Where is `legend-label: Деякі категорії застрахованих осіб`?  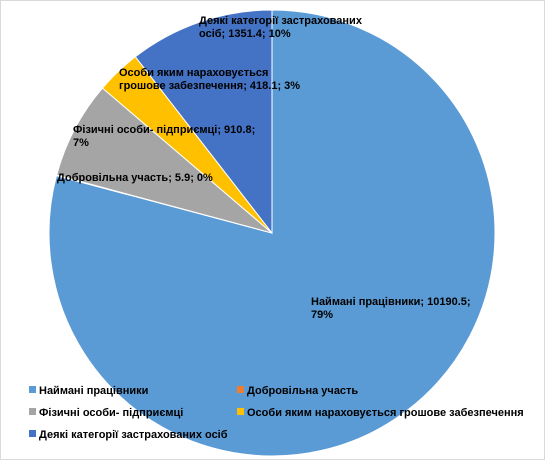
legend-label: Деякі категорії застрахованих осіб is located at coordinates (133, 435).